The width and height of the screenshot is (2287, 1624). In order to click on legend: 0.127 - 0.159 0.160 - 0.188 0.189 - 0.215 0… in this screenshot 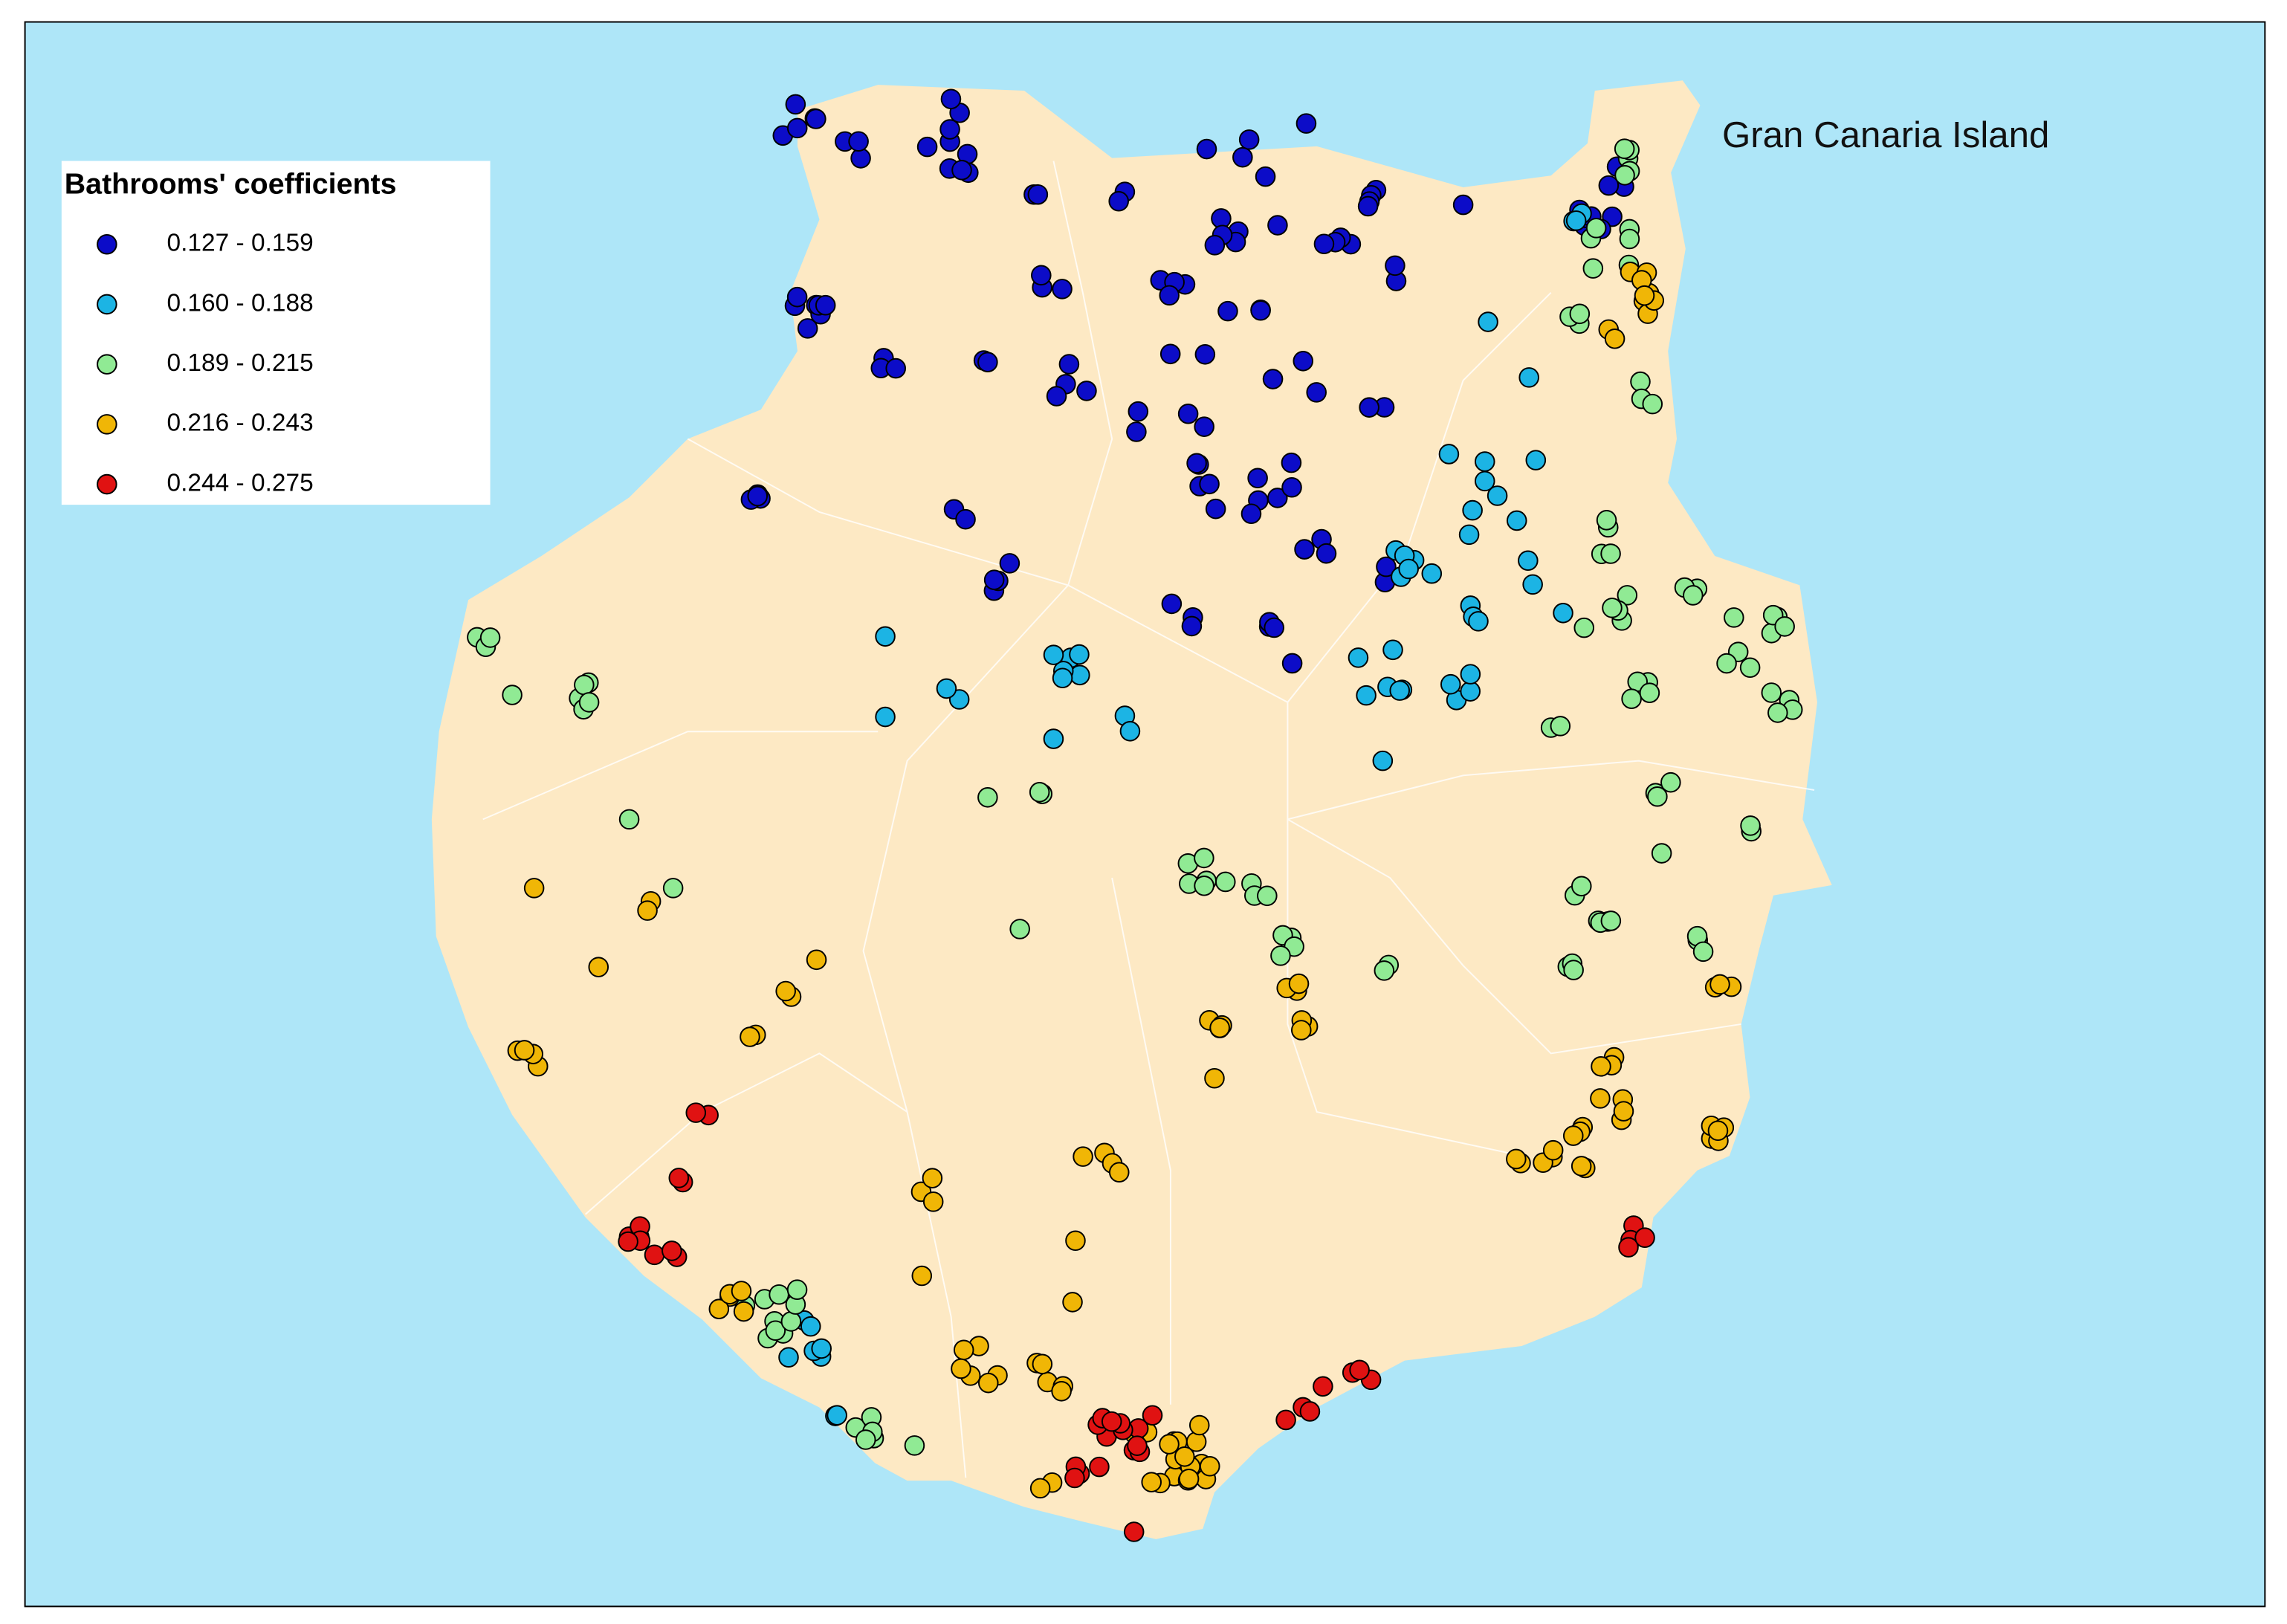, I will do `click(205, 363)`.